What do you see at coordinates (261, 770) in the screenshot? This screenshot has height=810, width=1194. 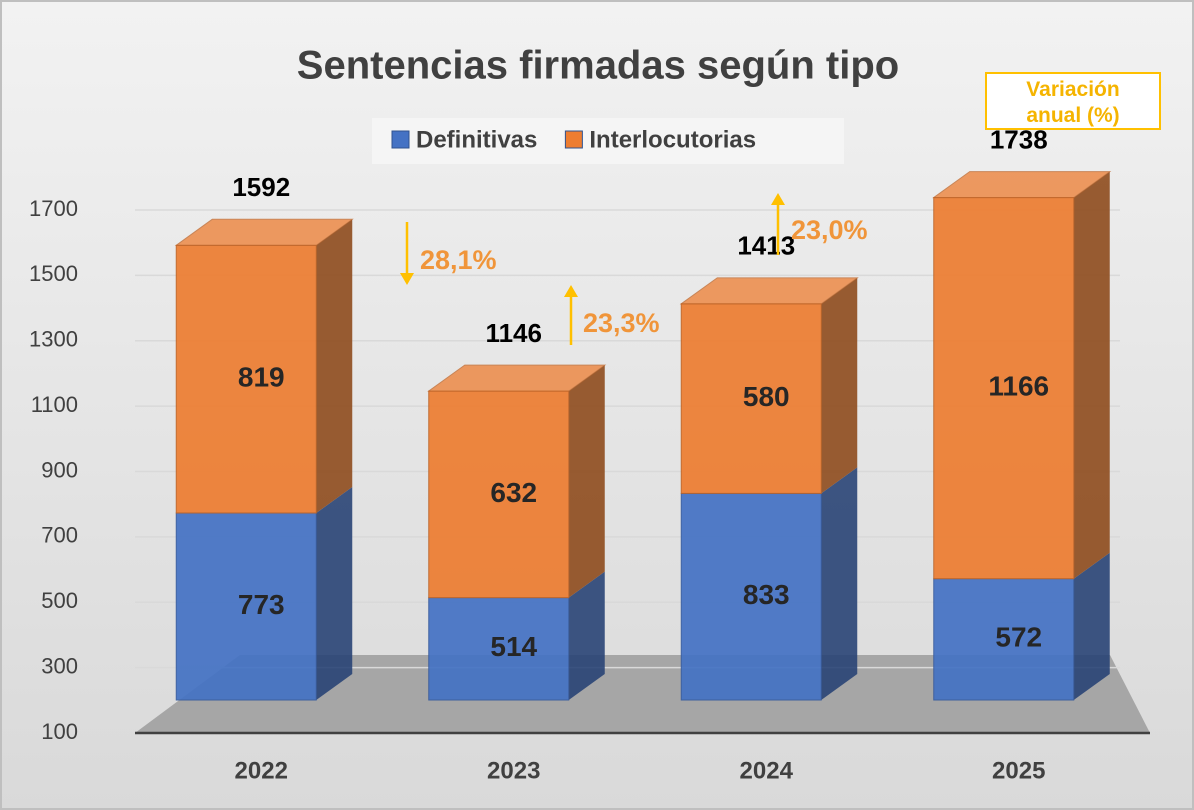 I see `x-tick-label: 2022` at bounding box center [261, 770].